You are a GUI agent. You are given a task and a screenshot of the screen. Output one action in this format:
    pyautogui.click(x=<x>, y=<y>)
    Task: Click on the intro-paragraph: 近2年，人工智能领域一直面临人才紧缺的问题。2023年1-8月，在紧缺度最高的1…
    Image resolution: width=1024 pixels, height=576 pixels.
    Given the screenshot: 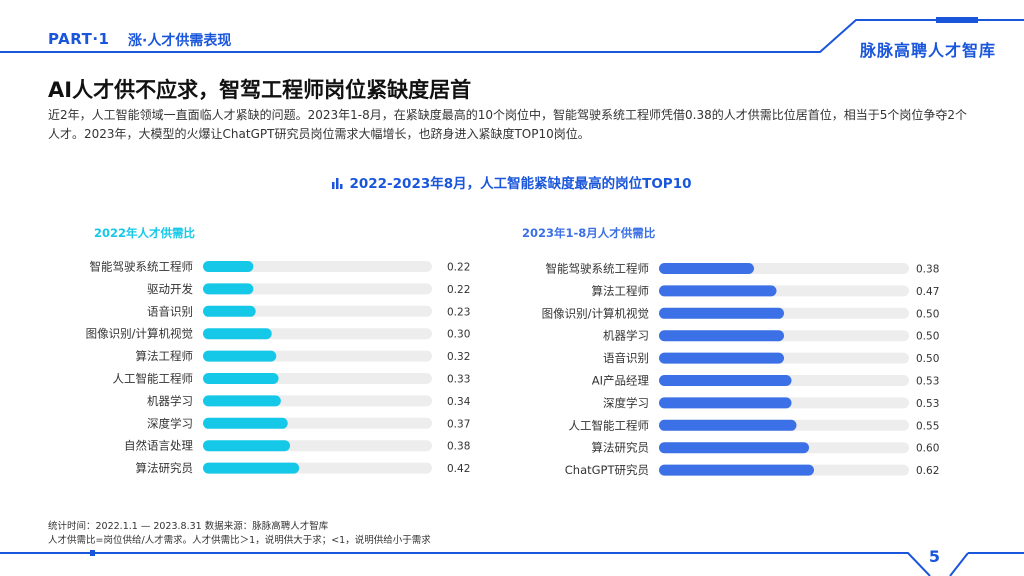 What is the action you would take?
    pyautogui.click(x=508, y=124)
    